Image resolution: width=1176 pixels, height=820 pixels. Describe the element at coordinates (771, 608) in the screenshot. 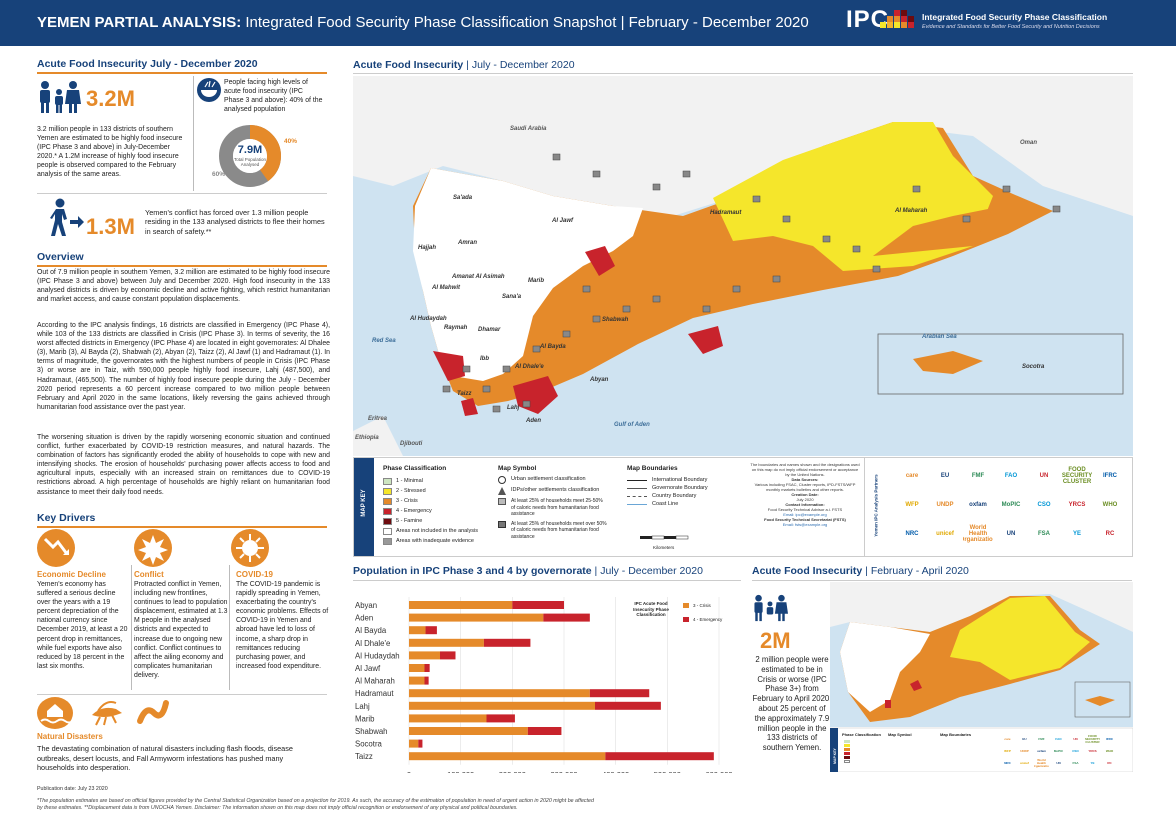

I see `people-icon-small` at that location.